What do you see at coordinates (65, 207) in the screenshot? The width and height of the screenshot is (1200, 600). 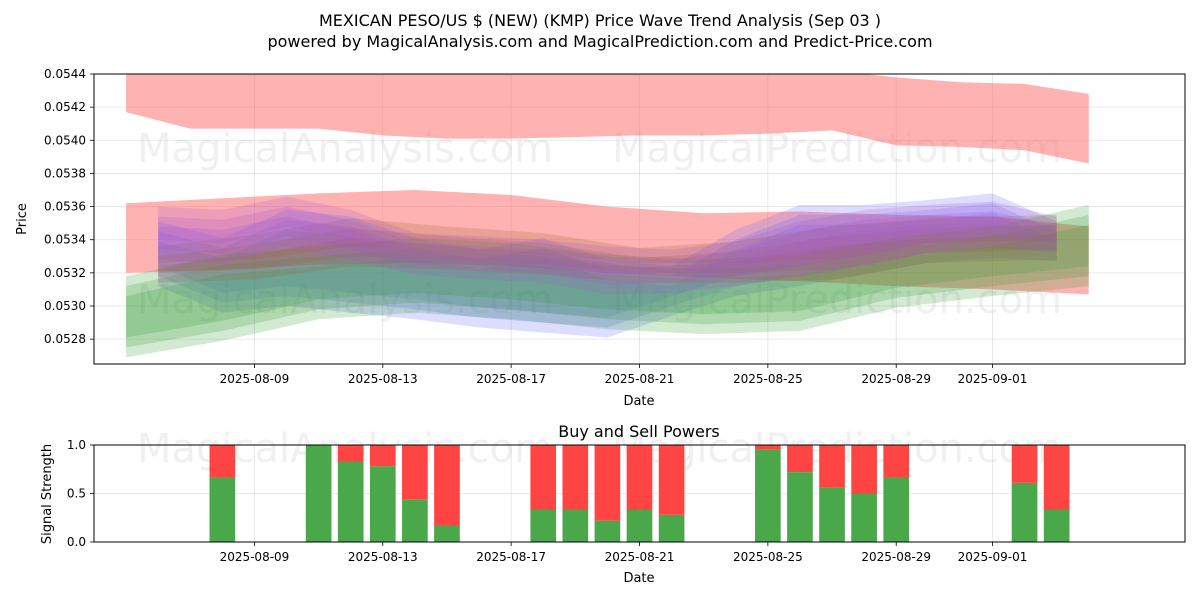 I see `price-y-tick-label: 0.0536` at bounding box center [65, 207].